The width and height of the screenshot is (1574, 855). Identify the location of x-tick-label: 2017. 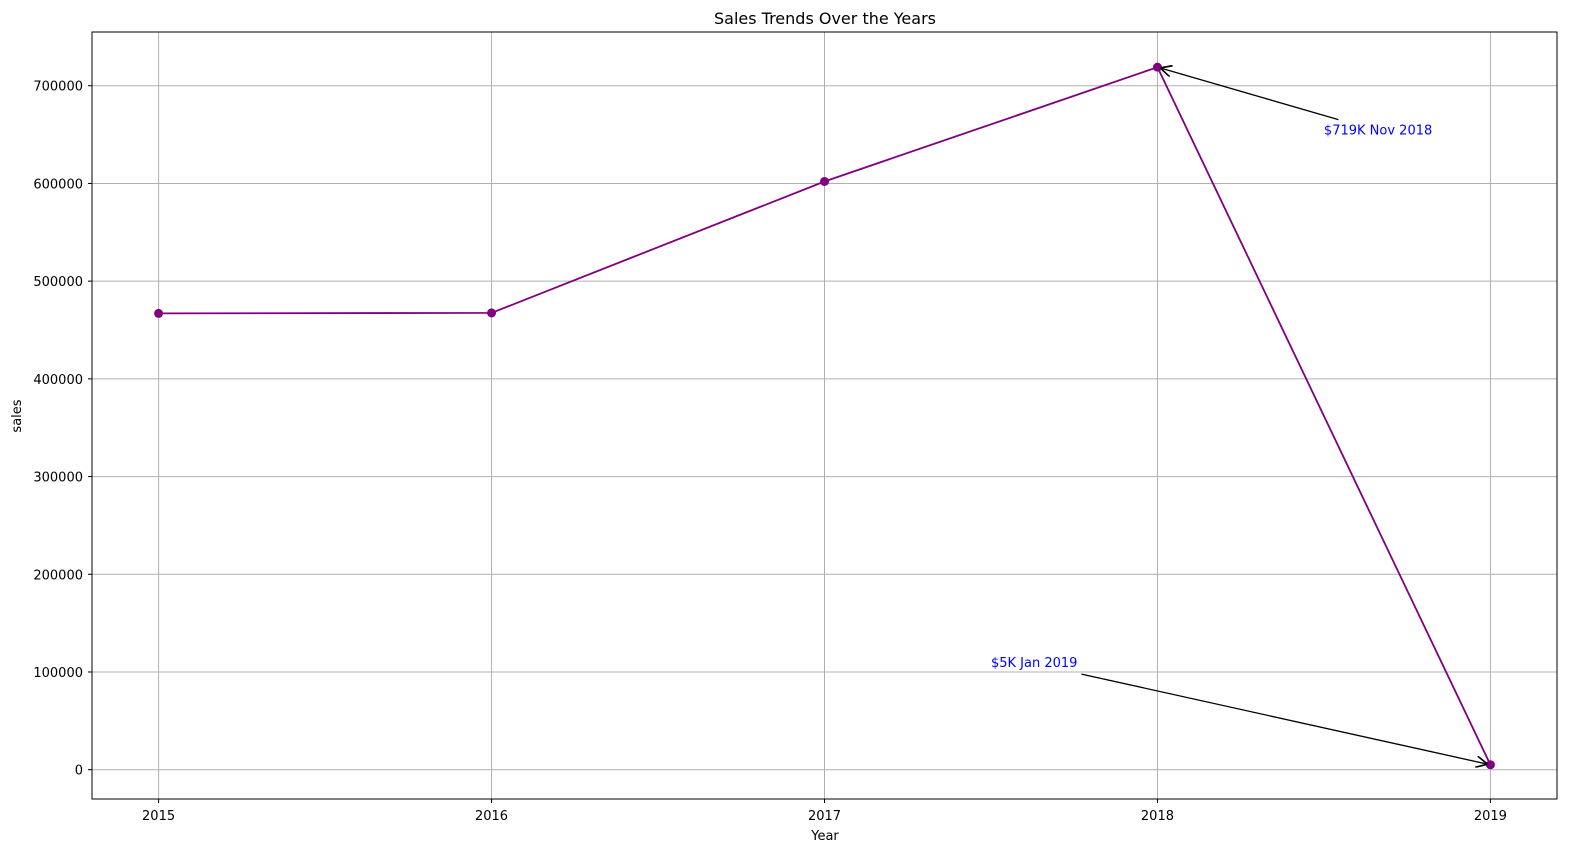
(824, 816).